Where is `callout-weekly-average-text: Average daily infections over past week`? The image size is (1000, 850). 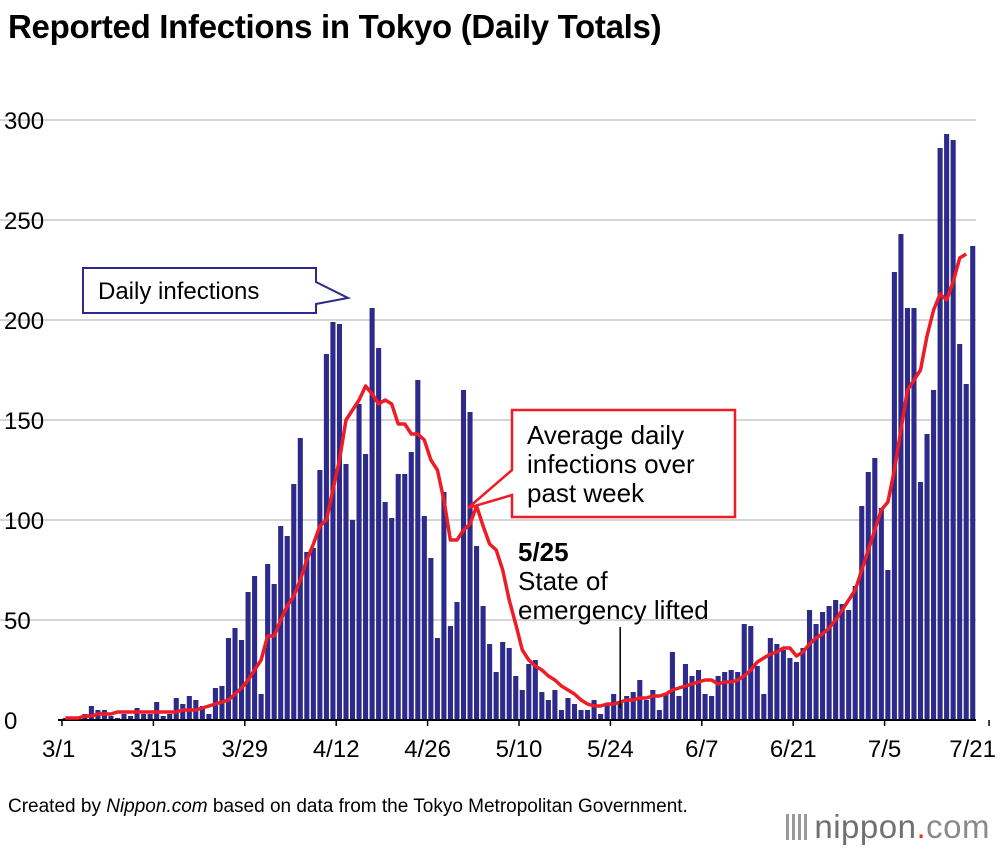 callout-weekly-average-text: Average daily infections over past week is located at coordinates (614, 464).